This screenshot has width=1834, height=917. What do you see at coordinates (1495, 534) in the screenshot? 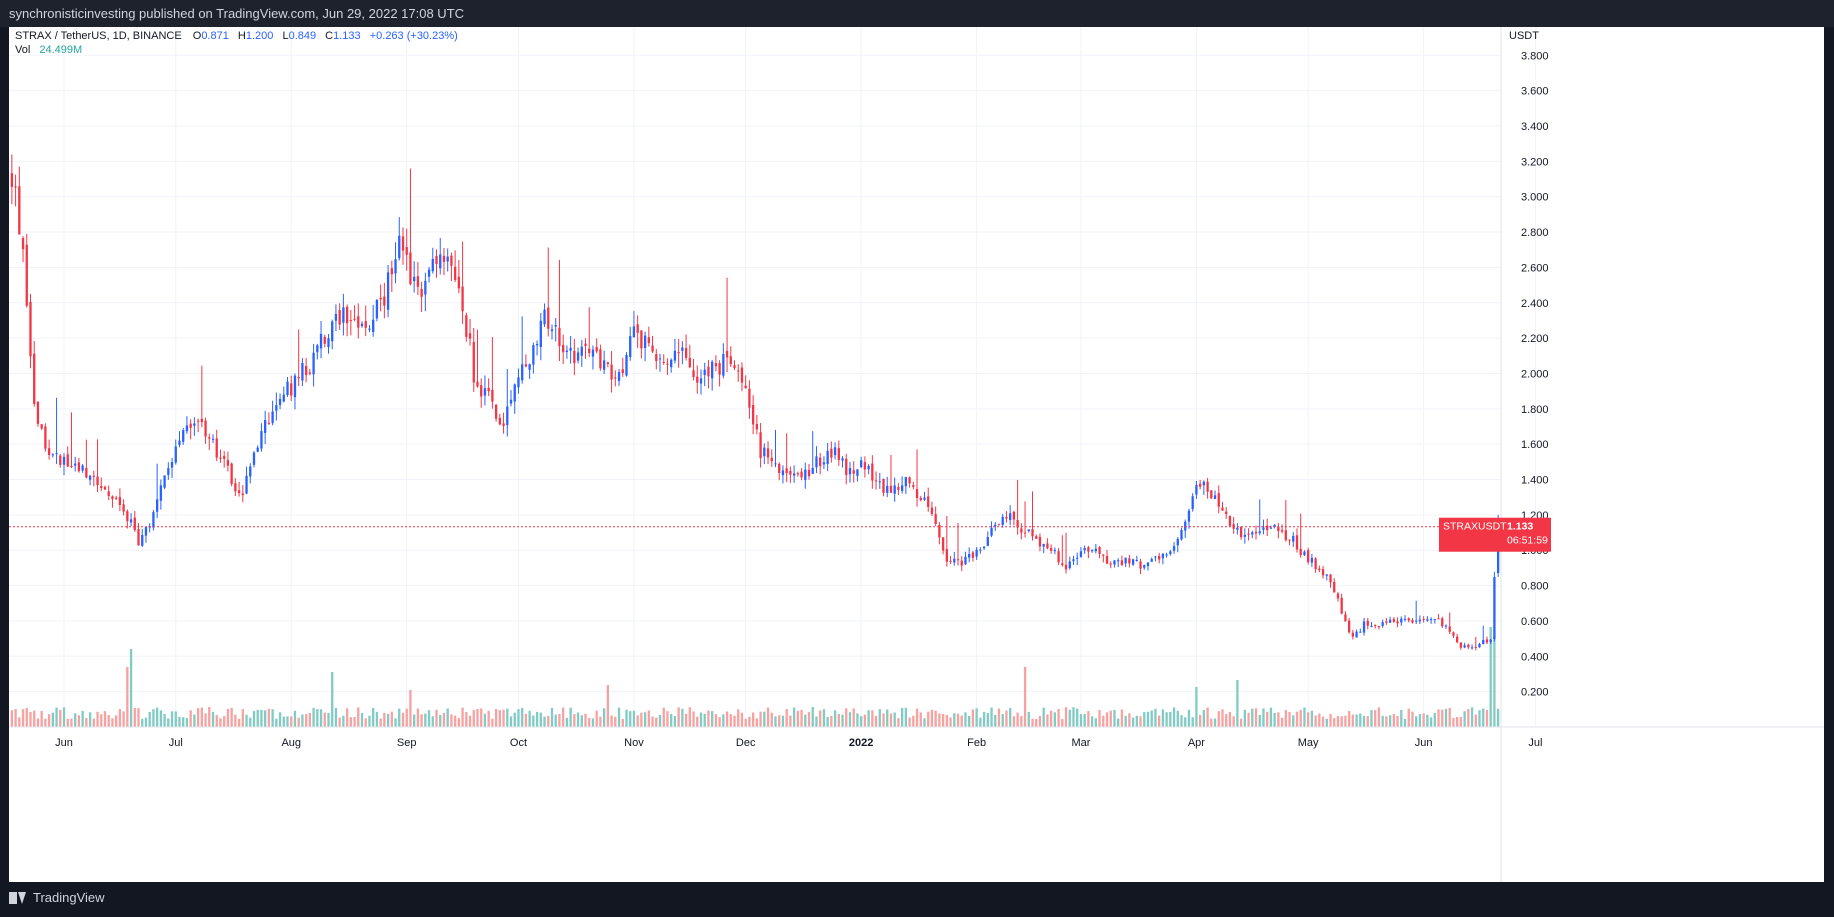
I see `price-tag: STRAXUSDT 1.133 06:51:59` at bounding box center [1495, 534].